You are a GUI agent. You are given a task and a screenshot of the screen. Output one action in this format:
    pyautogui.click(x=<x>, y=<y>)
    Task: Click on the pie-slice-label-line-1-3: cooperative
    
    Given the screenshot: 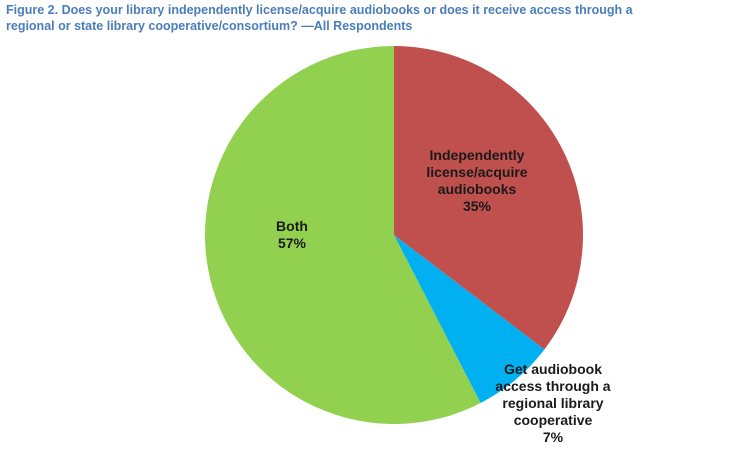 What is the action you would take?
    pyautogui.click(x=553, y=420)
    